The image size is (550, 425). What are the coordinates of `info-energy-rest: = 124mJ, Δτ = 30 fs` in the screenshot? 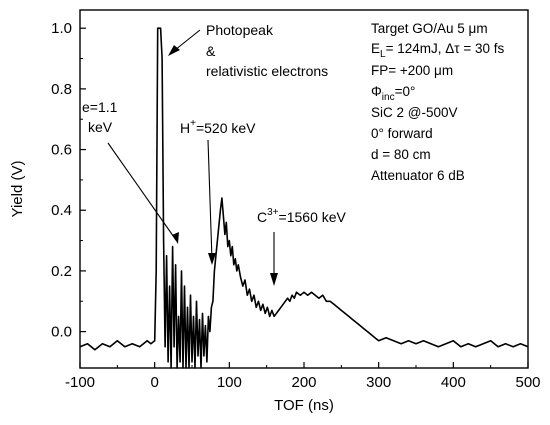 It's located at (445, 48).